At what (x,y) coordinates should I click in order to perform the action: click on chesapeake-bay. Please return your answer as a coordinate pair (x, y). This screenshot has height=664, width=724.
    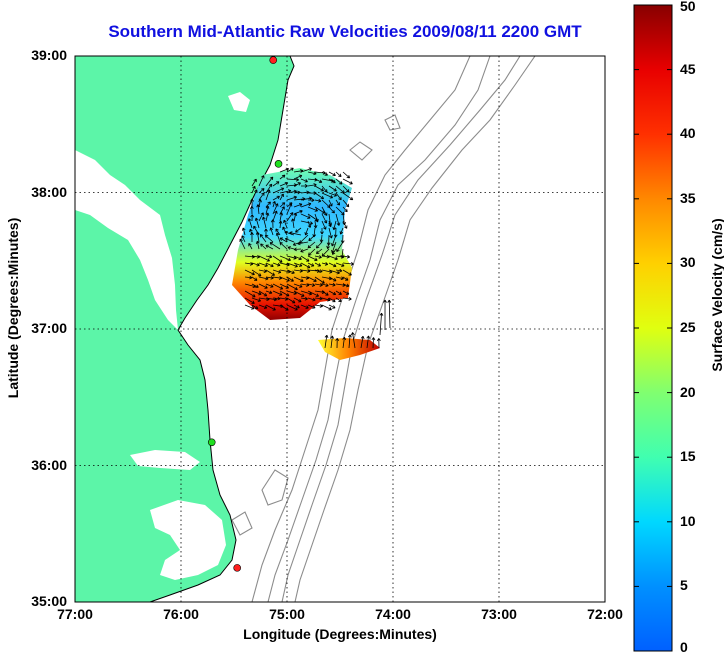
    Looking at the image, I should click on (126, 240).